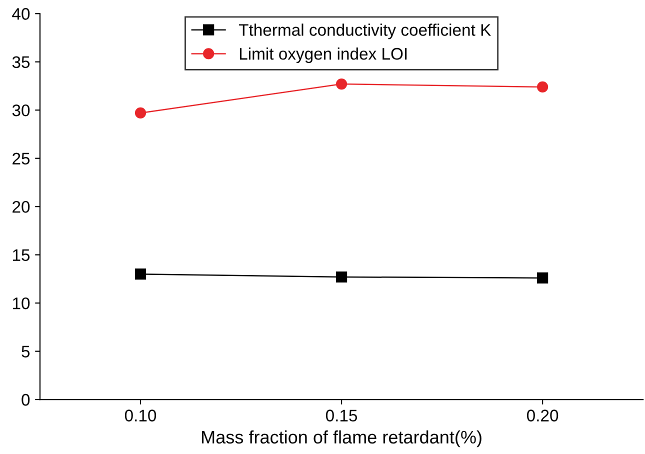 This screenshot has height=454, width=645. I want to click on y-tick-label: 40, so click(21, 14).